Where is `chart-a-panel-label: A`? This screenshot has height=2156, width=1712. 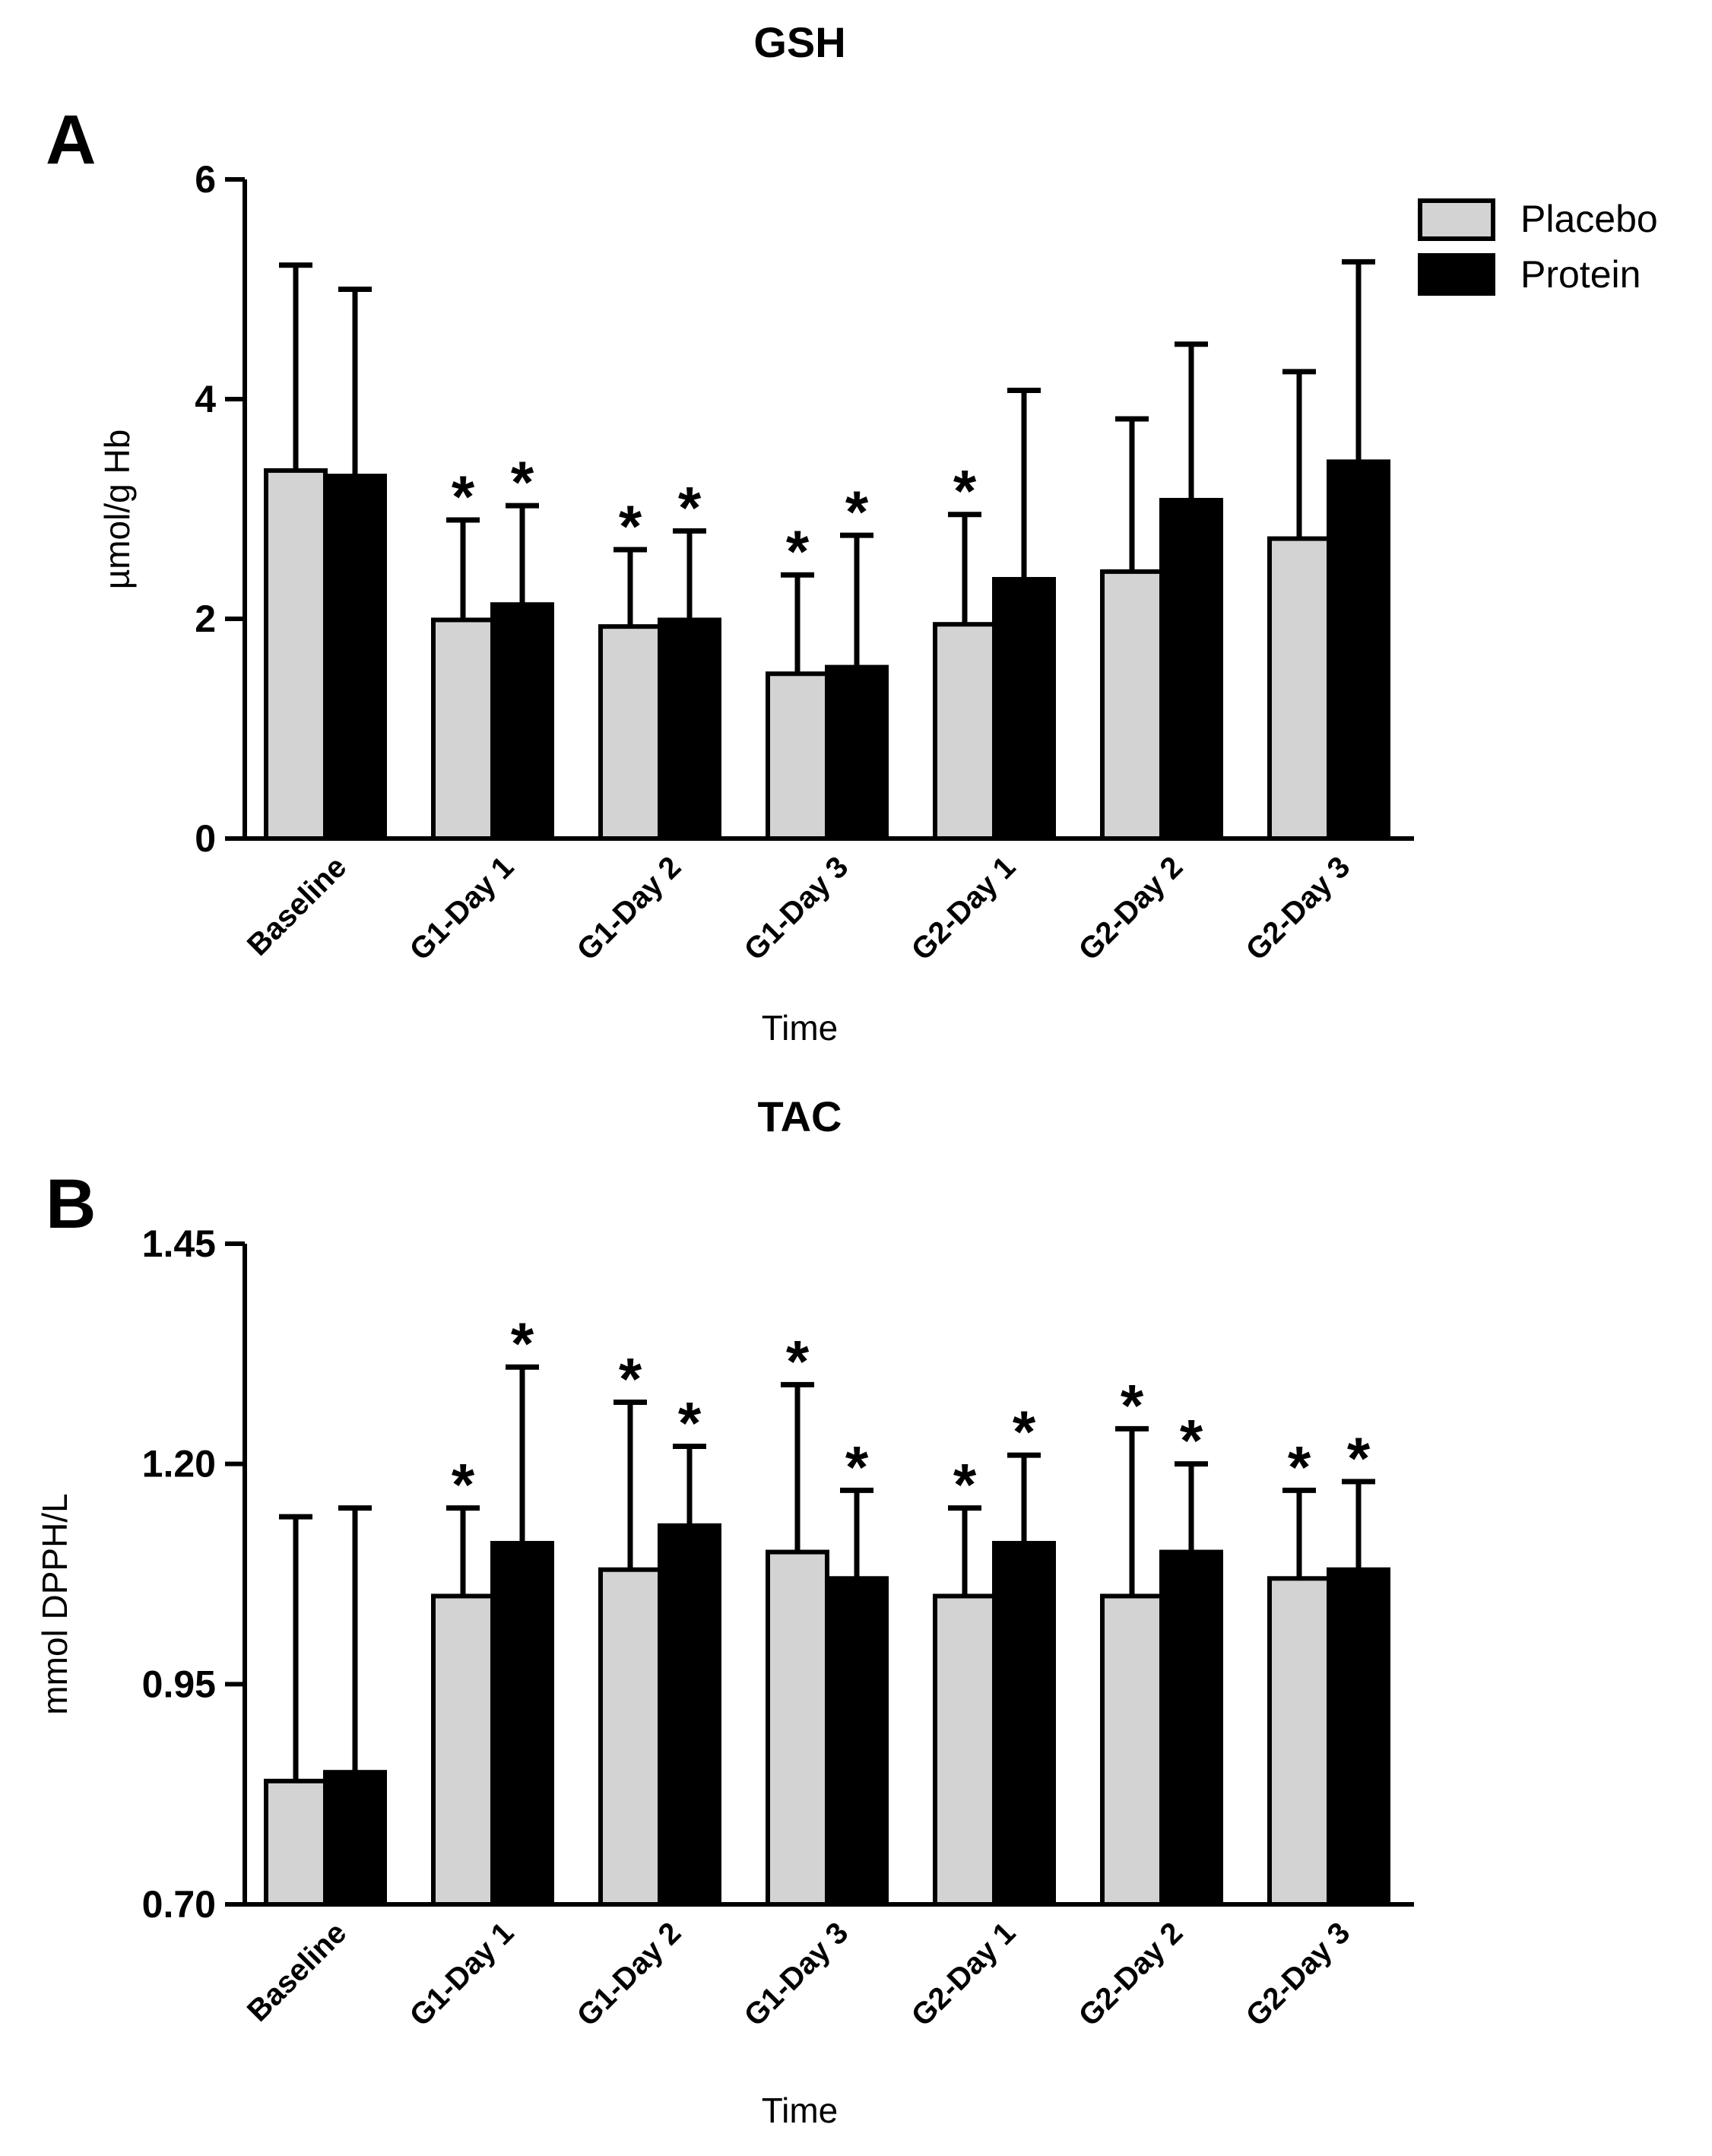
chart-a-panel-label: A is located at coordinates (71, 140).